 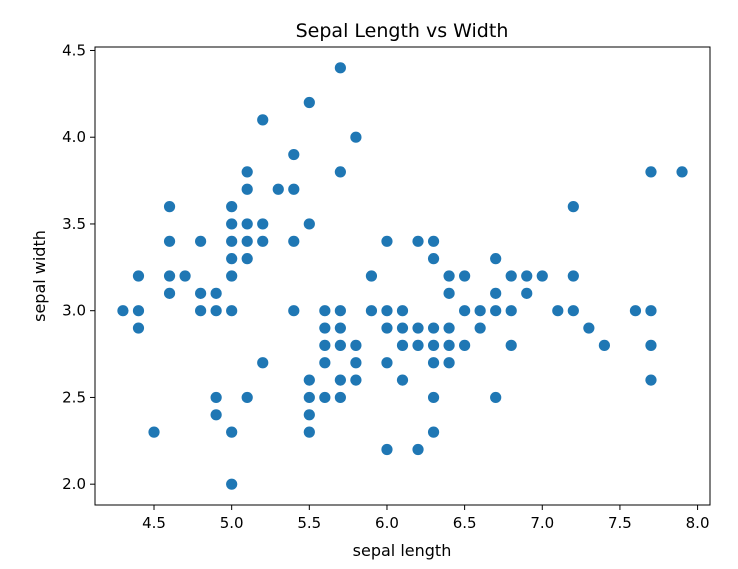 I want to click on y-tick-label: 4.5, so click(x=74, y=50).